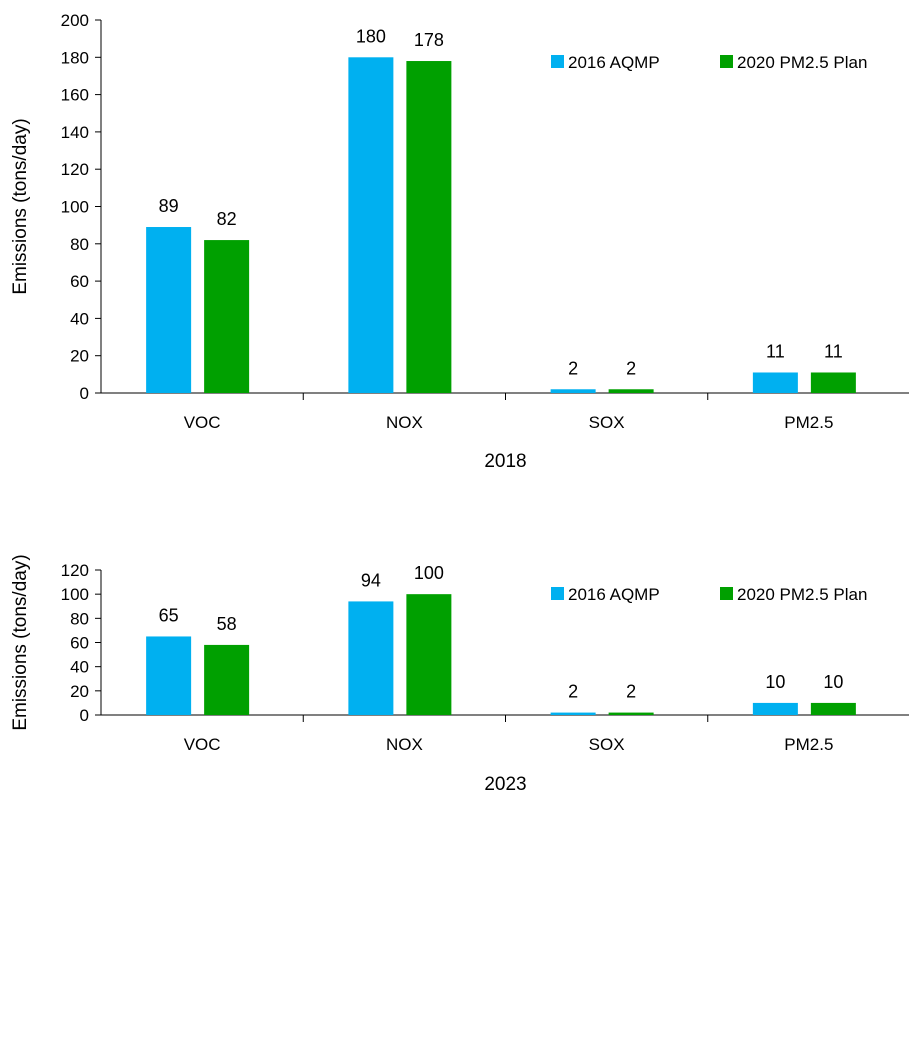  Describe the element at coordinates (75, 132) in the screenshot. I see `y-tick-label: 140` at that location.